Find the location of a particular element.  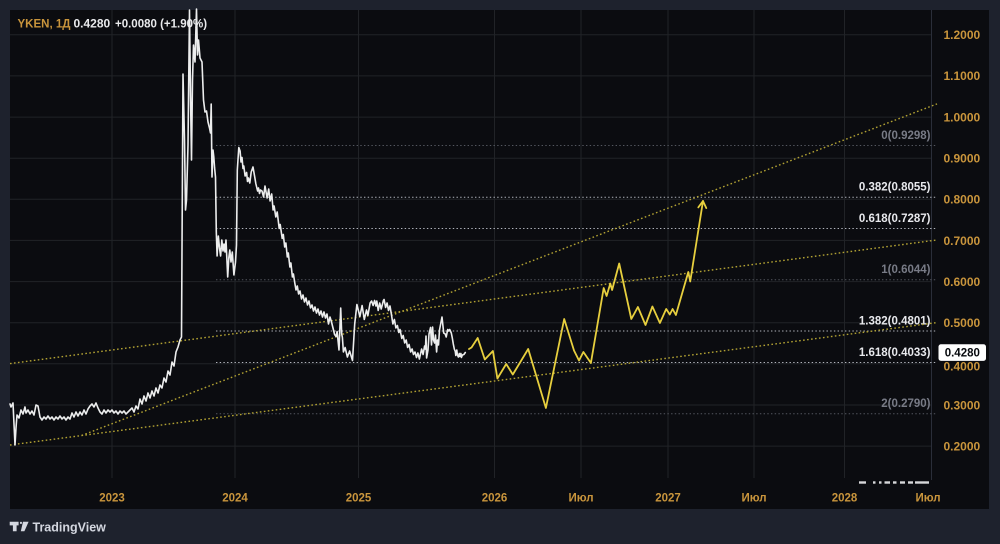

svg-text: 2026 is located at coordinates (495, 499).